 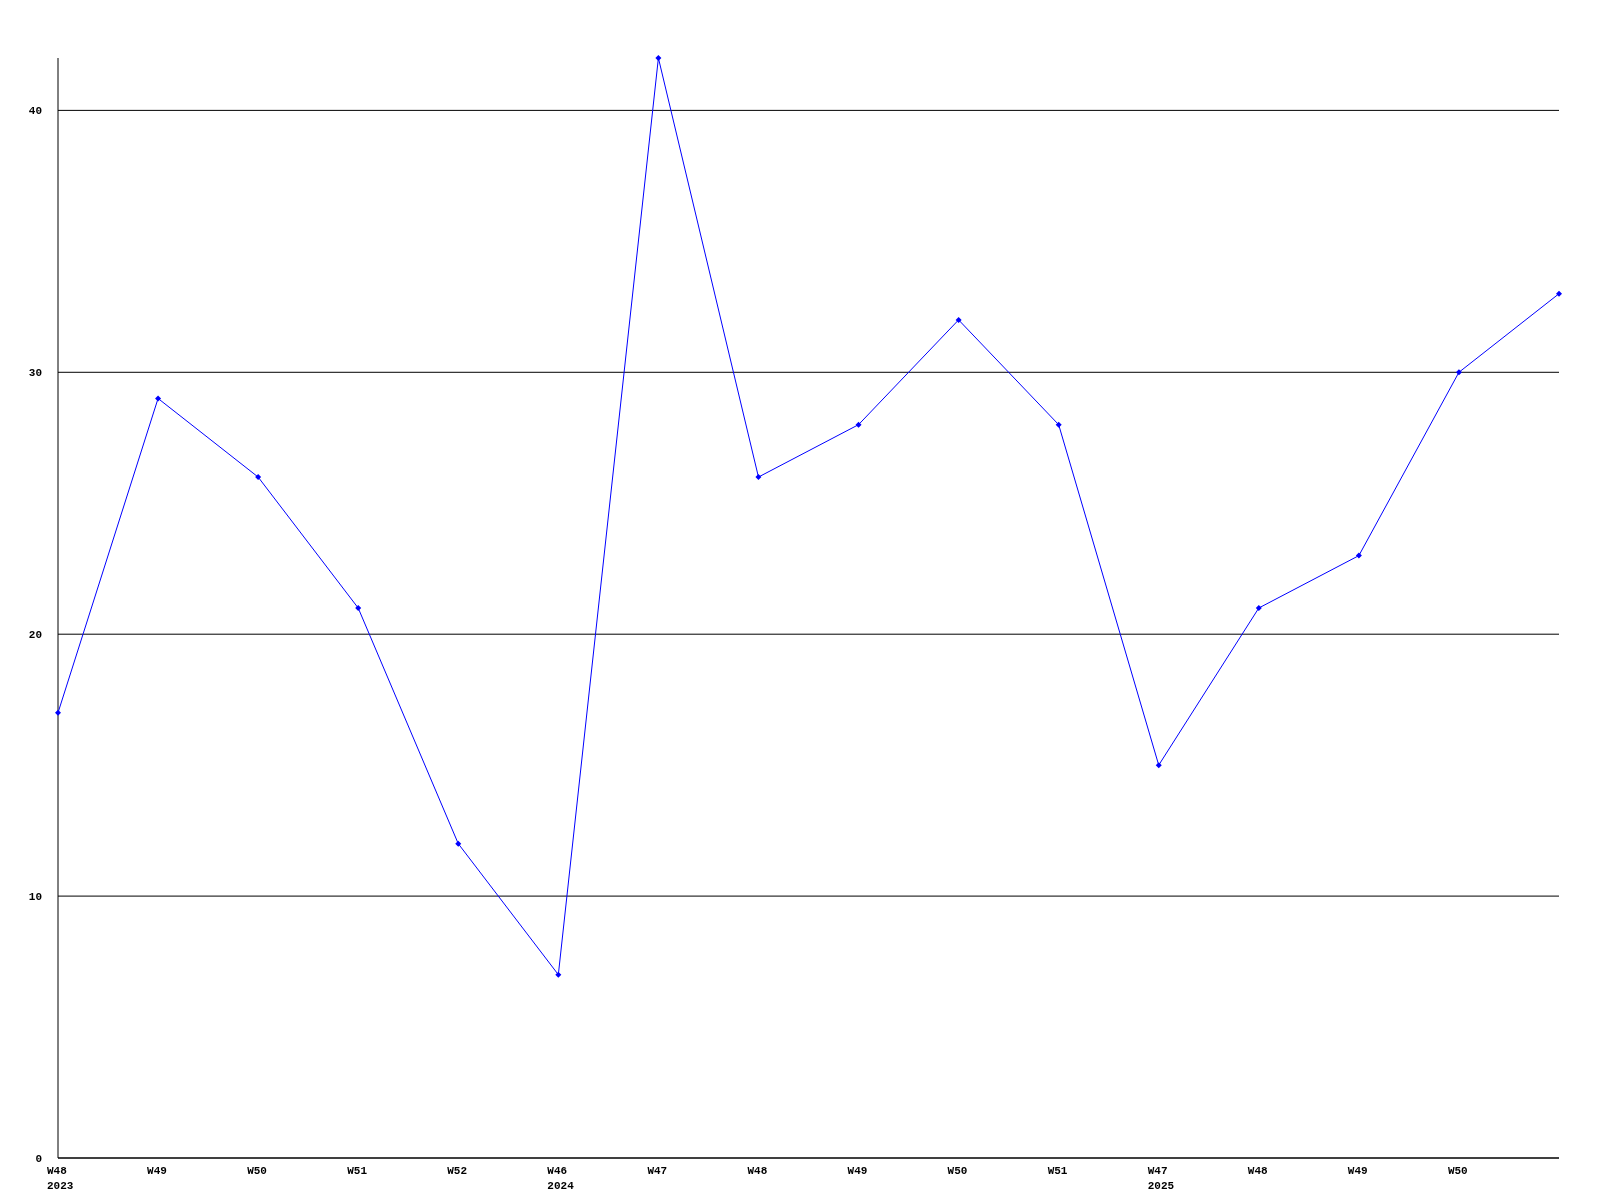 I want to click on y-tick-label: 30, so click(x=35, y=373).